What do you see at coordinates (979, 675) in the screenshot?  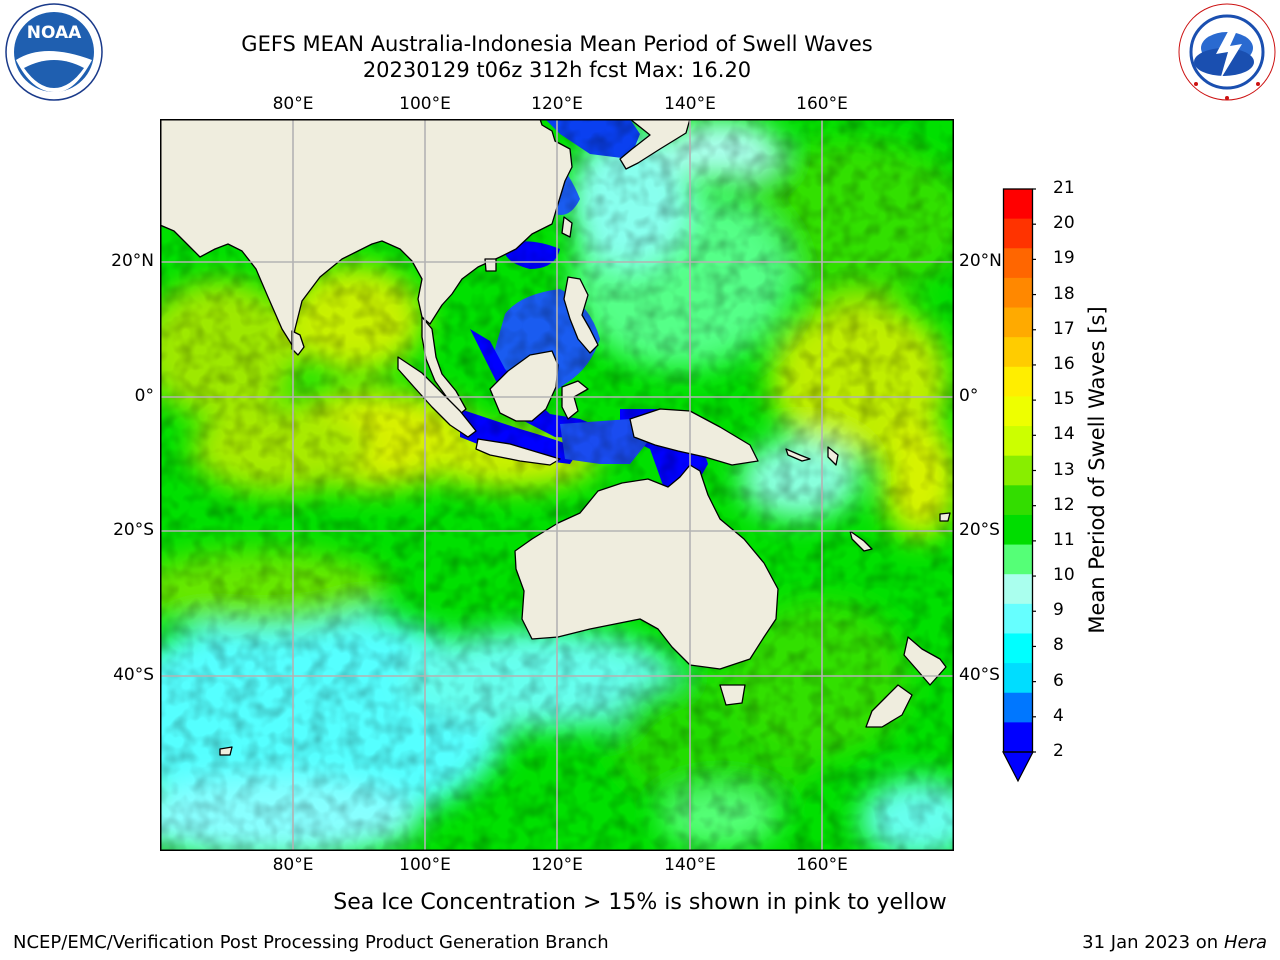 I see `lat-label-right-40s: 40°S` at bounding box center [979, 675].